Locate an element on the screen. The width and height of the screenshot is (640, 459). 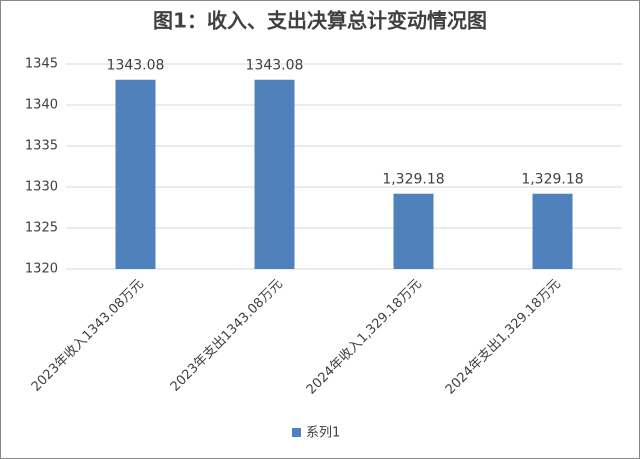
y-tick-label: 1320 is located at coordinates (41, 269).